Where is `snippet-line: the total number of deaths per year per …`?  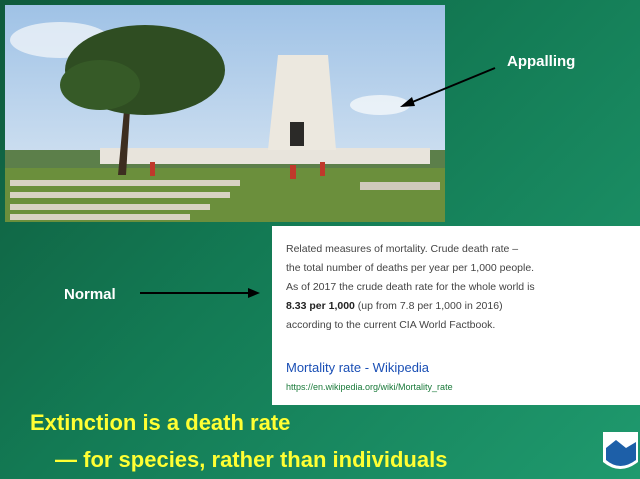
snippet-line: the total number of deaths per year per … is located at coordinates (410, 268).